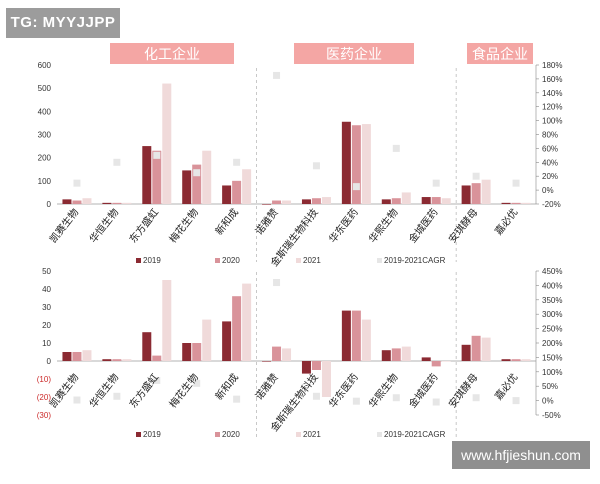 This screenshot has width=600, height=484. I want to click on y2-tick-label: 300%, so click(552, 314).